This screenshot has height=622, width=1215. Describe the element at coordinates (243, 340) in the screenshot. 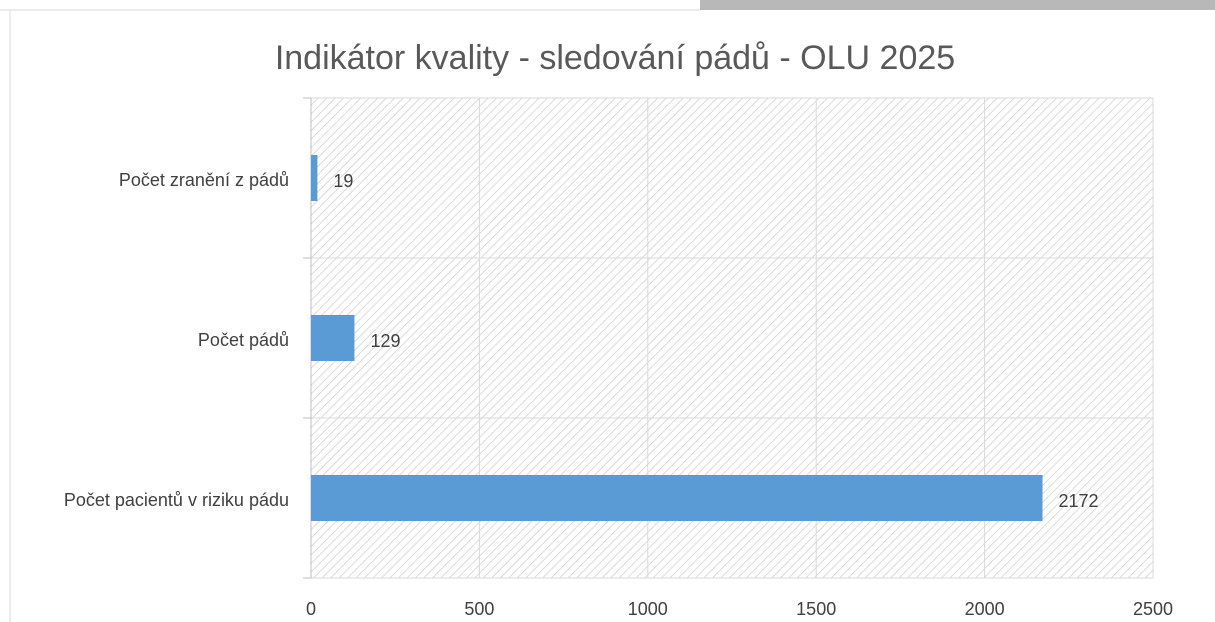

I see `y-tick-label: Počet pádů` at that location.